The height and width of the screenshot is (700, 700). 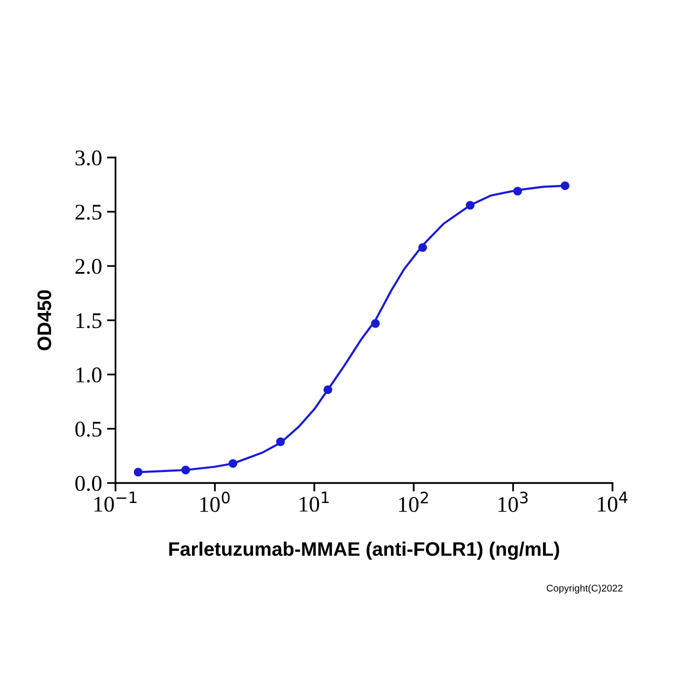 I want to click on y-tick-label: 1.5, so click(x=89, y=320).